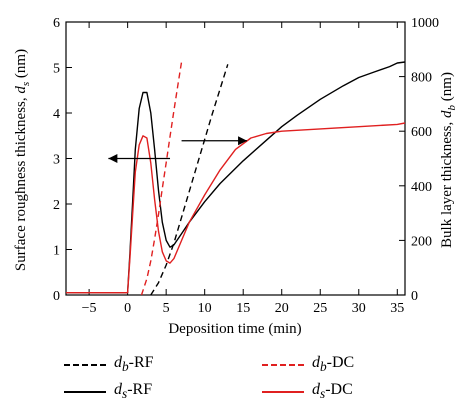 Image resolution: width=474 pixels, height=412 pixels. Describe the element at coordinates (127, 308) in the screenshot. I see `x-tick-label: 0` at that location.